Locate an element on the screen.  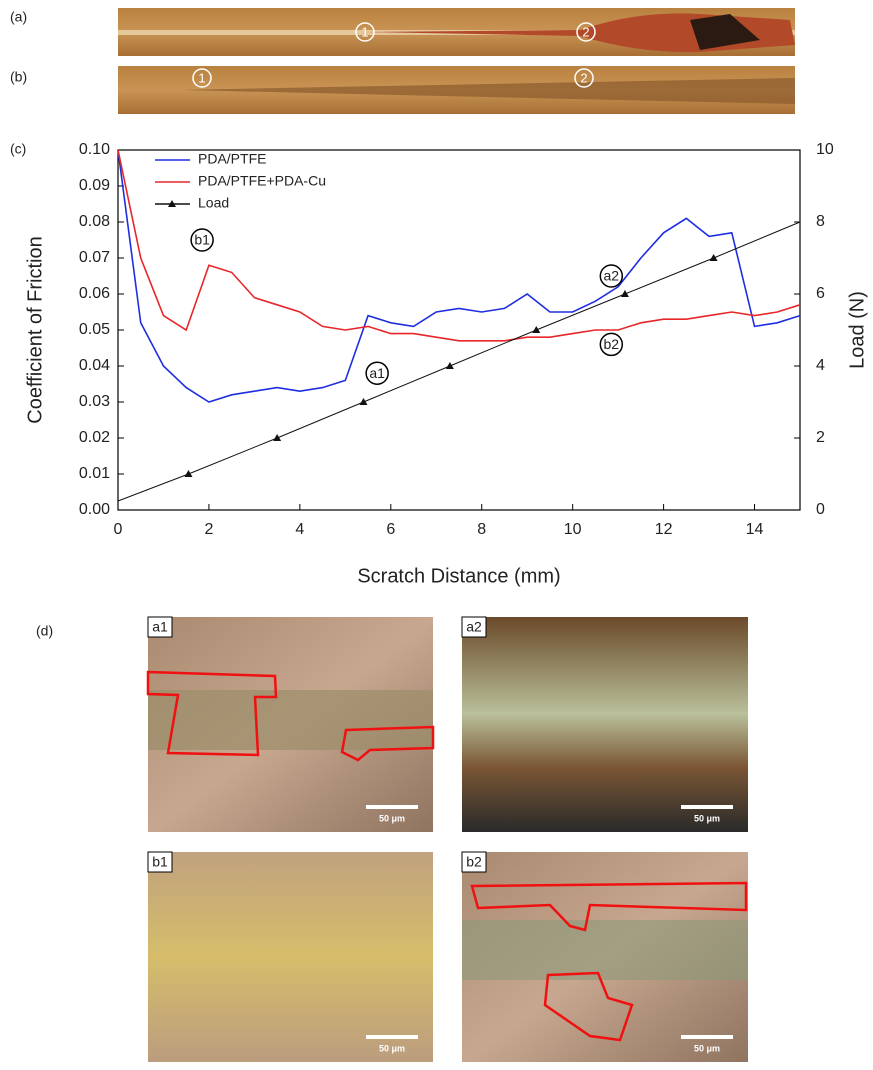
image-label: a1 is located at coordinates (160, 627).